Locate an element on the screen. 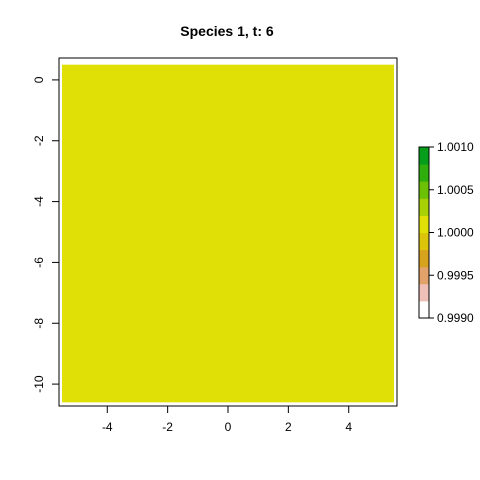 The width and height of the screenshot is (480, 480). color-legend: 1.0010 1.0005 1.0000 0.9995 0.9990 is located at coordinates (446, 232).